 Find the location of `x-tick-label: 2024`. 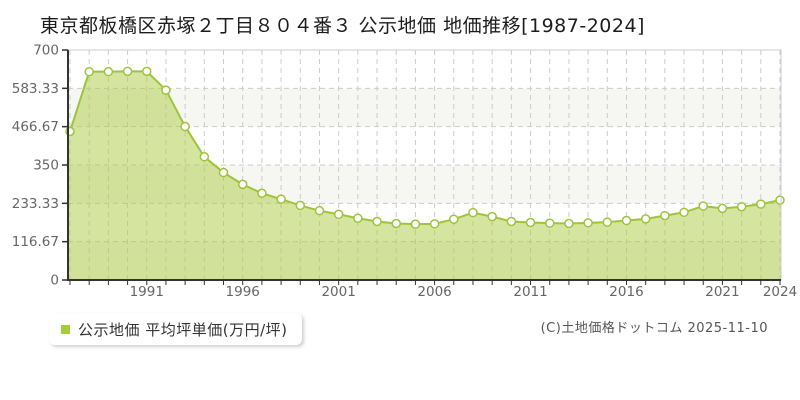

x-tick-label: 2024 is located at coordinates (780, 292).